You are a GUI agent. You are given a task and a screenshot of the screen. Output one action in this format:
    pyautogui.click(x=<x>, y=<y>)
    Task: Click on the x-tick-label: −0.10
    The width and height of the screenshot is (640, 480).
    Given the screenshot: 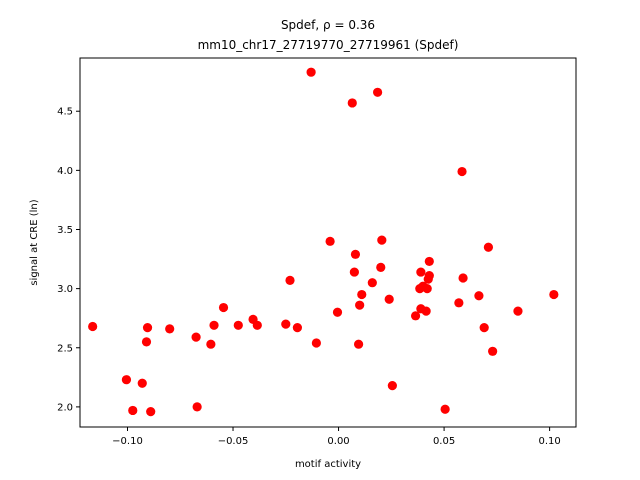 What is the action you would take?
    pyautogui.click(x=127, y=441)
    